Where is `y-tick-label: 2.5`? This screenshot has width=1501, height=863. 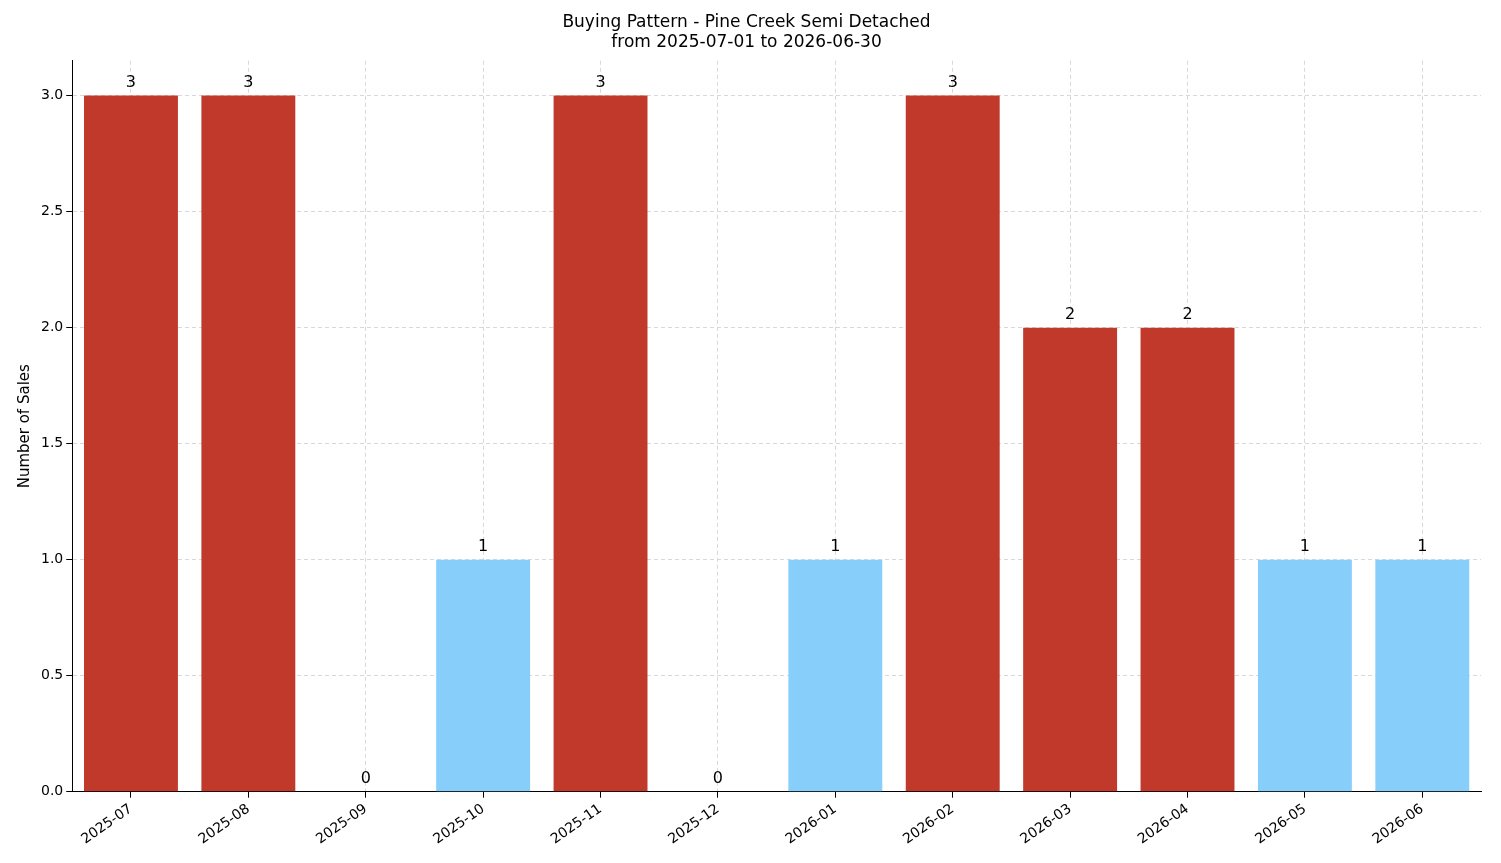 y-tick-label: 2.5 is located at coordinates (52, 210).